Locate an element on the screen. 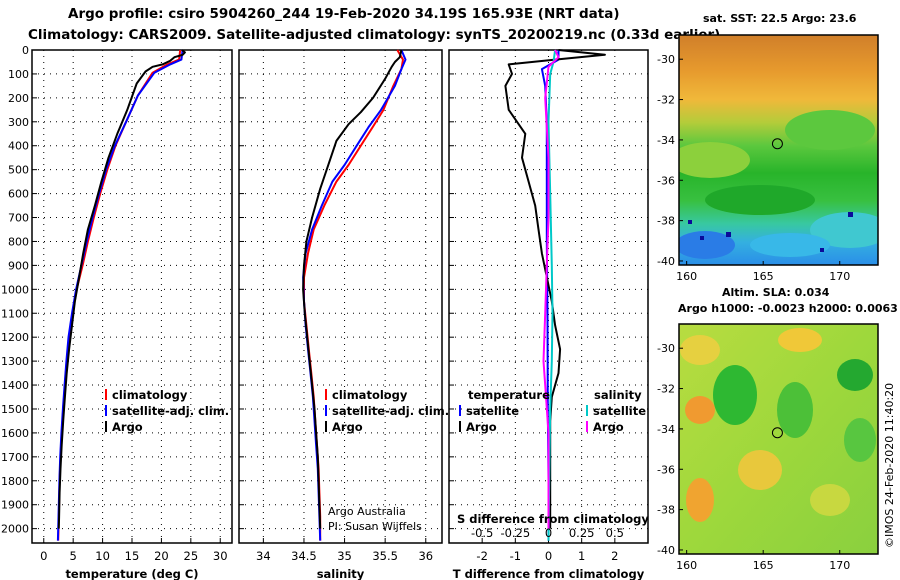  sst-map-frame is located at coordinates (778, 150).